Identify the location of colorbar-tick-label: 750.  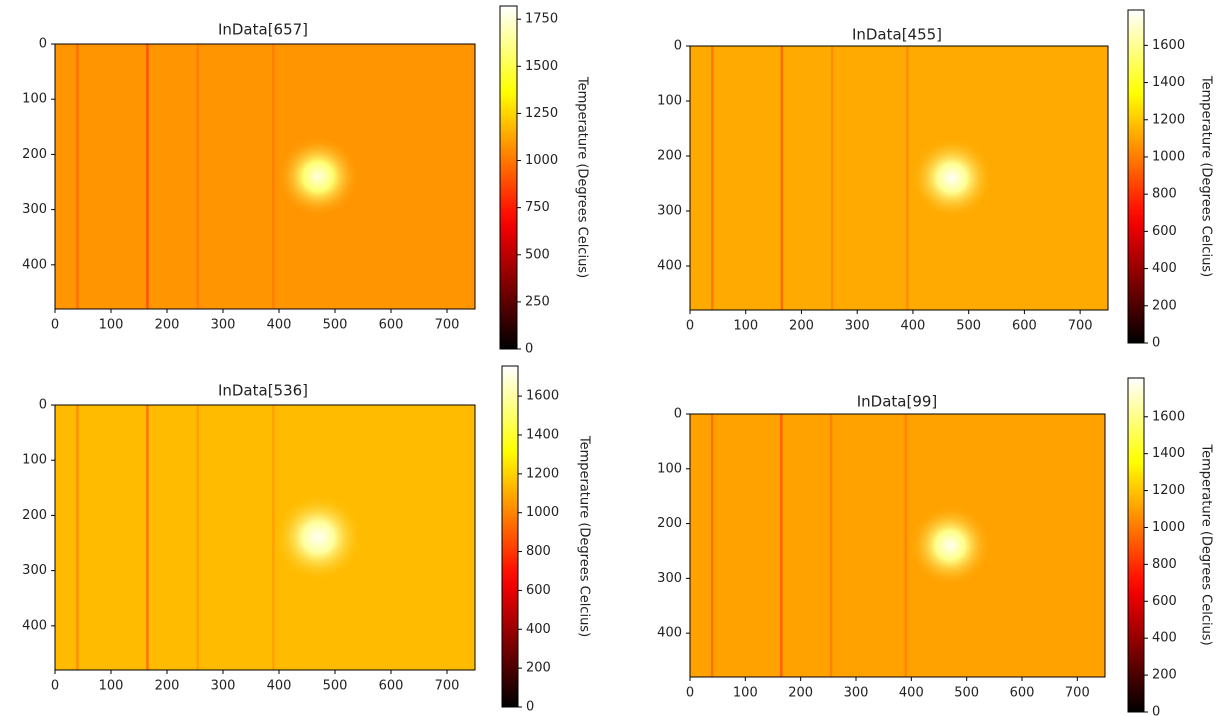
(537, 207).